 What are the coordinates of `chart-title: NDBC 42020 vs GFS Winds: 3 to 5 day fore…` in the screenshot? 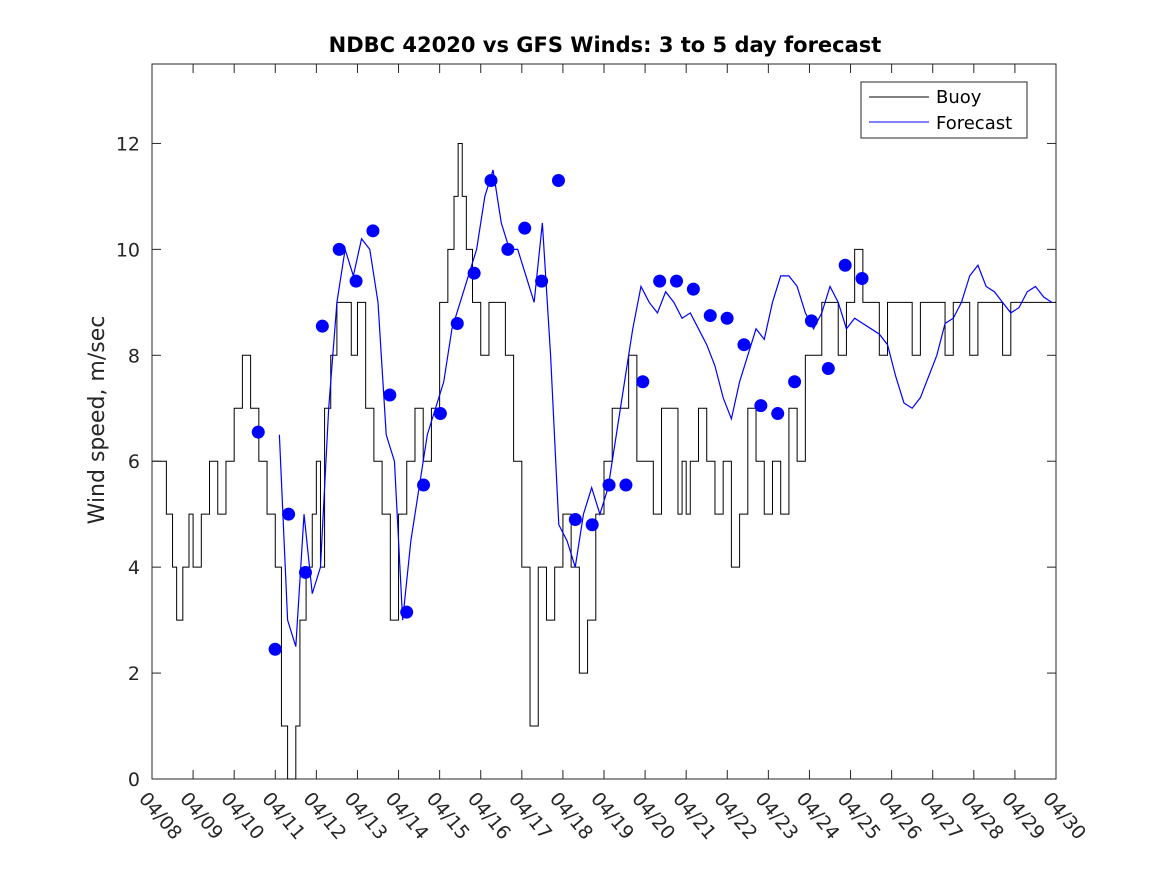 It's located at (605, 45).